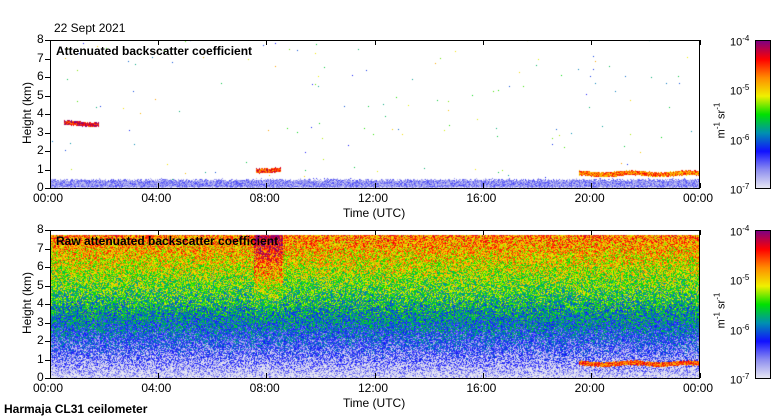 This screenshot has height=420, width=780. I want to click on date-label: 22 Sept 2021, so click(90, 28).